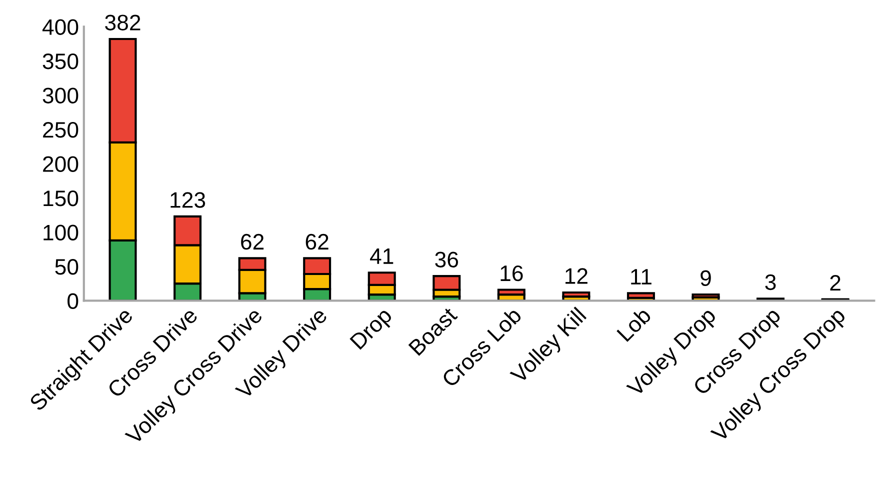  What do you see at coordinates (446, 260) in the screenshot?
I see `total-label: 36` at bounding box center [446, 260].